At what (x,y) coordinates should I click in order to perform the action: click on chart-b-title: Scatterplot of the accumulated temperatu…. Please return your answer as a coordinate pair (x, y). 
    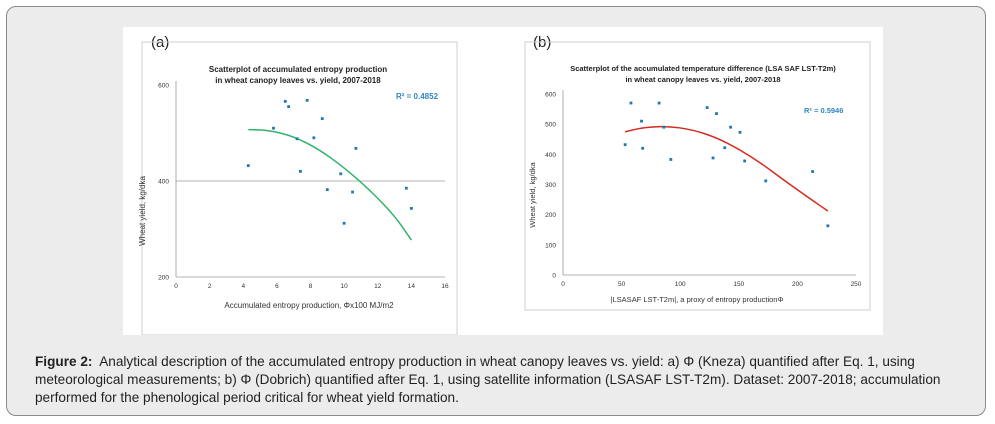
    Looking at the image, I should click on (703, 68).